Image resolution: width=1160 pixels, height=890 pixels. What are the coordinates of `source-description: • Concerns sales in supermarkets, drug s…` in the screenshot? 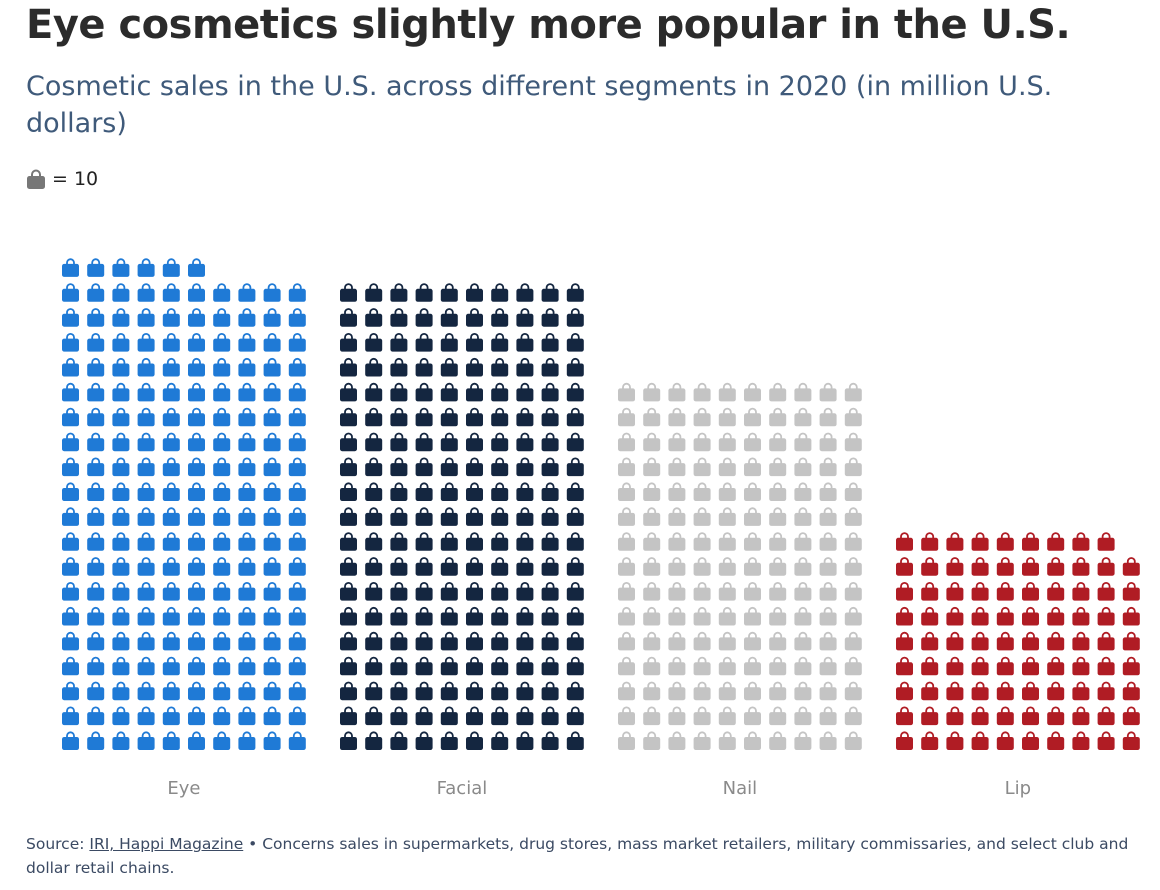 It's located at (577, 856).